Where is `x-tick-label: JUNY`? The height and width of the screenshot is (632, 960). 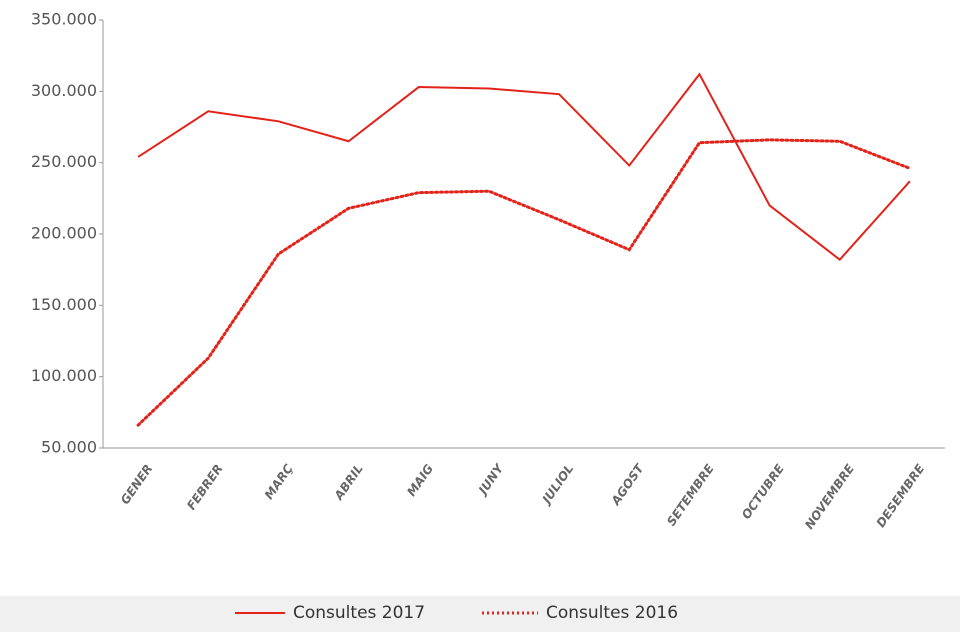
x-tick-label: JUNY is located at coordinates (491, 480).